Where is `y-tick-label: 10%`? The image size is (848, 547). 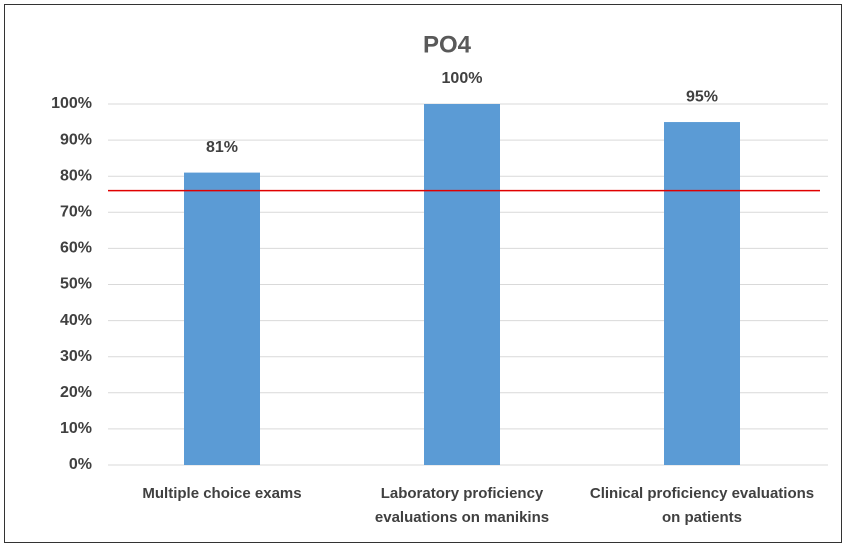 y-tick-label: 10% is located at coordinates (76, 428).